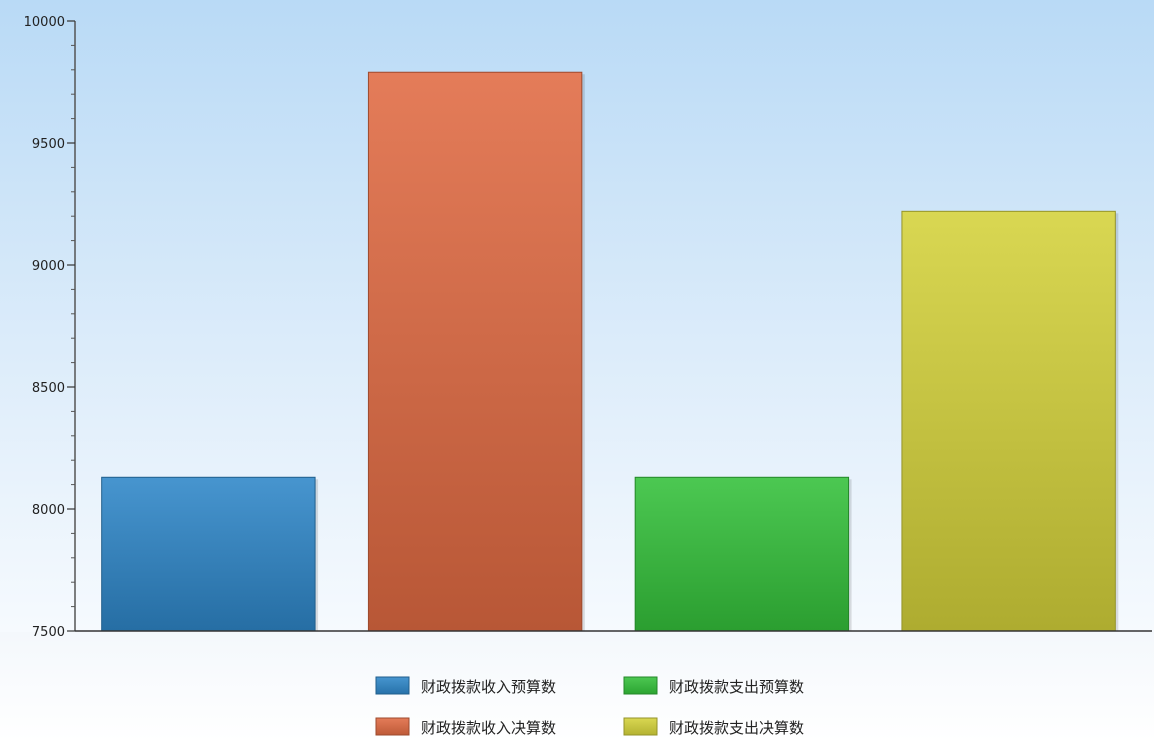 This screenshot has height=742, width=1154. What do you see at coordinates (48, 144) in the screenshot?
I see `y-tick-label: 9500` at bounding box center [48, 144].